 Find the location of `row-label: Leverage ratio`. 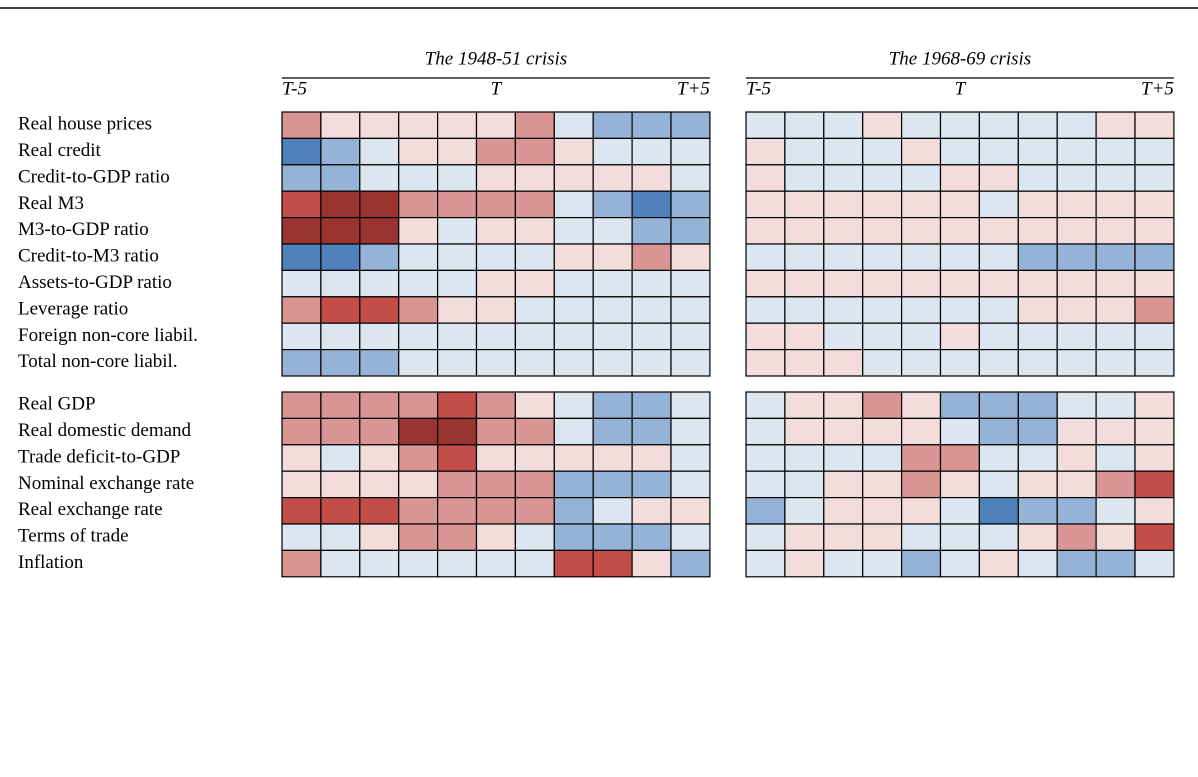

row-label: Leverage ratio is located at coordinates (73, 308).